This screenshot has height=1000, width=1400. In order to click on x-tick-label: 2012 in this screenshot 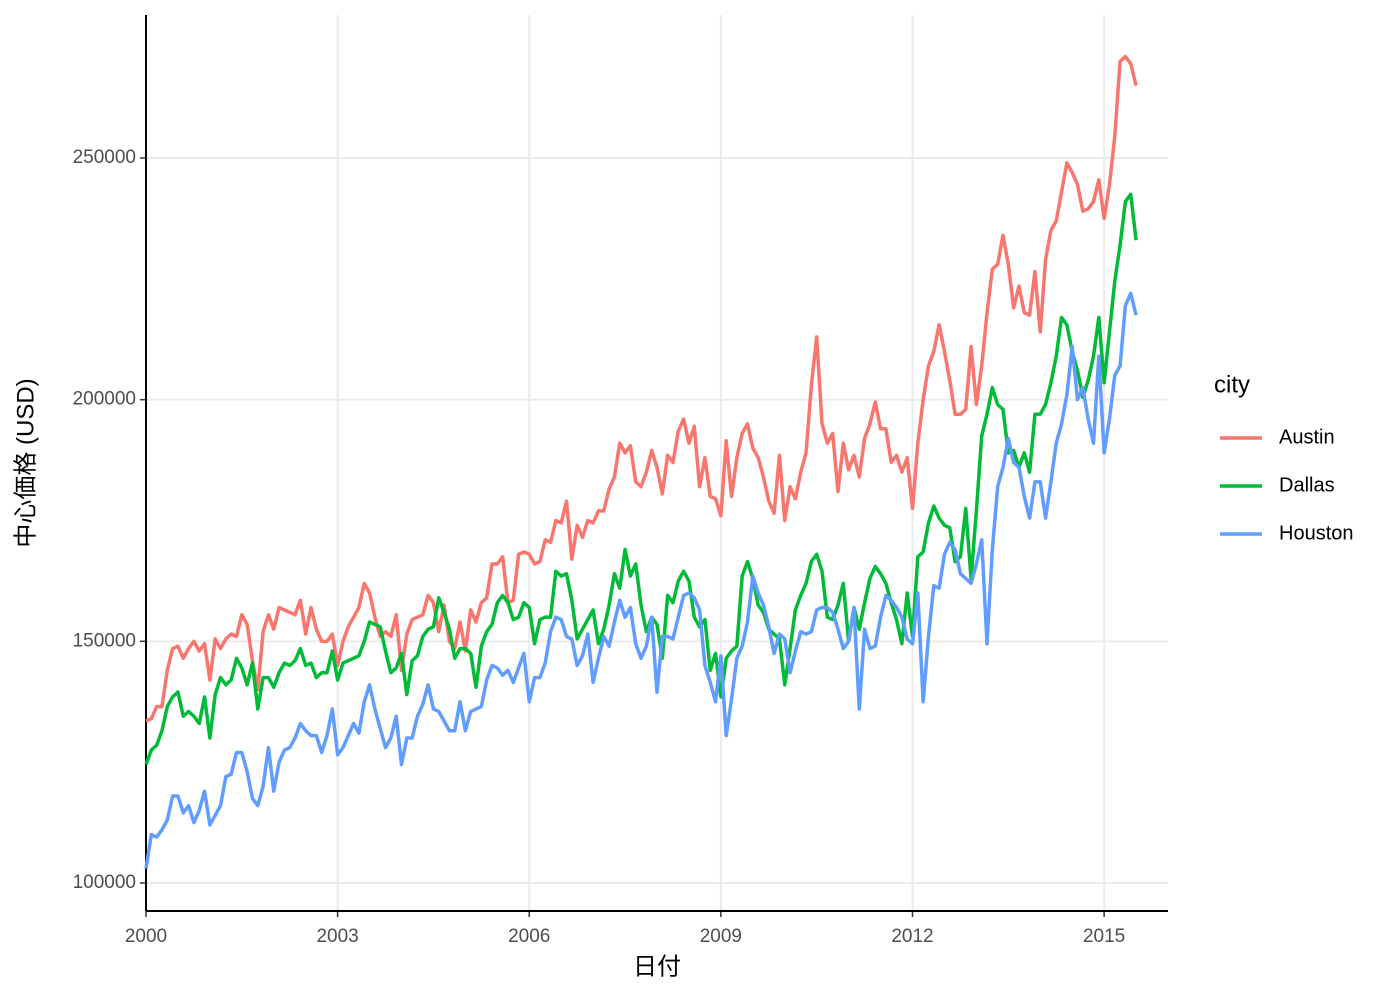, I will do `click(912, 936)`.